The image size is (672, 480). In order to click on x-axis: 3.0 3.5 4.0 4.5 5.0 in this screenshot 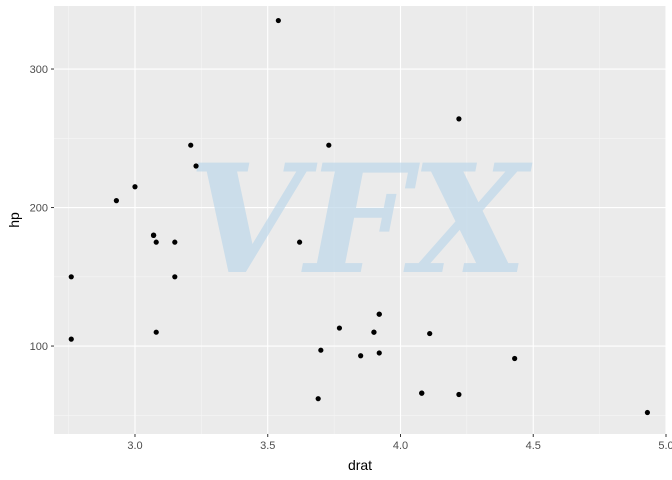, I will do `click(399, 443)`.